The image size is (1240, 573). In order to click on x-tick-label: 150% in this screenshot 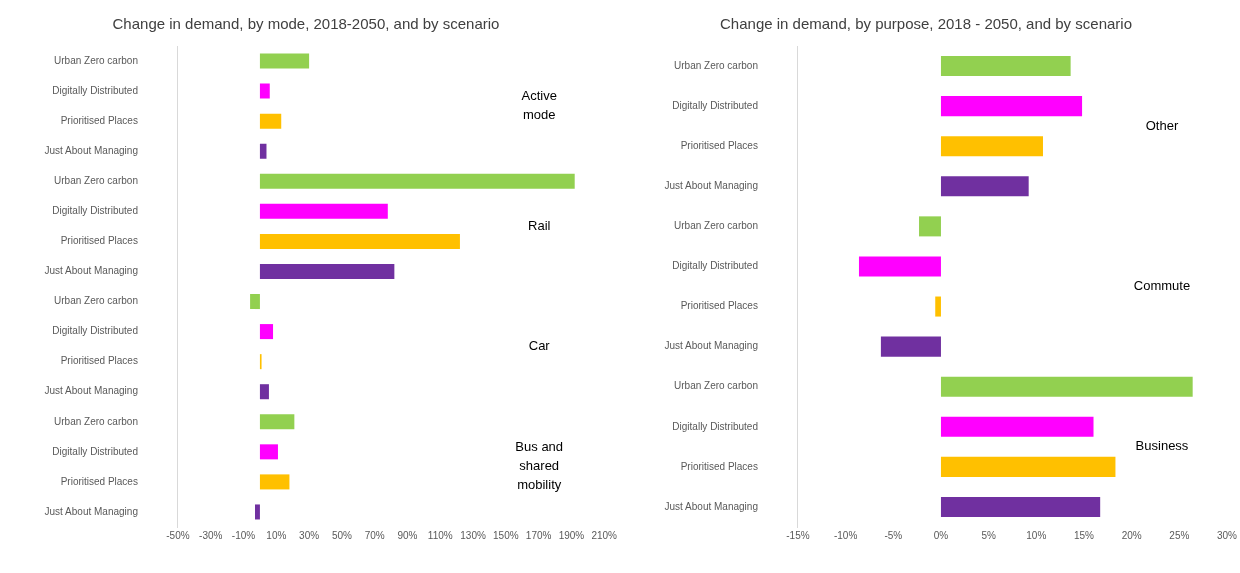, I will do `click(506, 535)`.